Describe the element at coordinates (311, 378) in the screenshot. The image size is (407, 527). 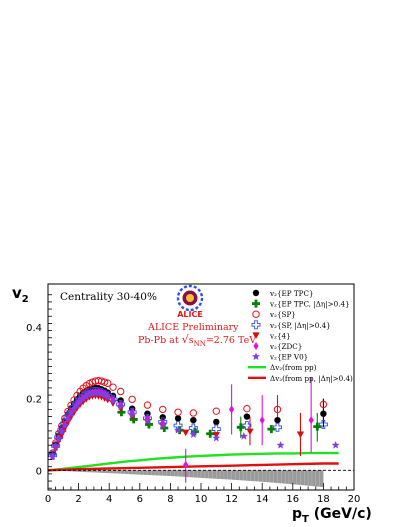
I see `legend-label: Δv₂(from pp, |Δη|>0.4)` at that location.